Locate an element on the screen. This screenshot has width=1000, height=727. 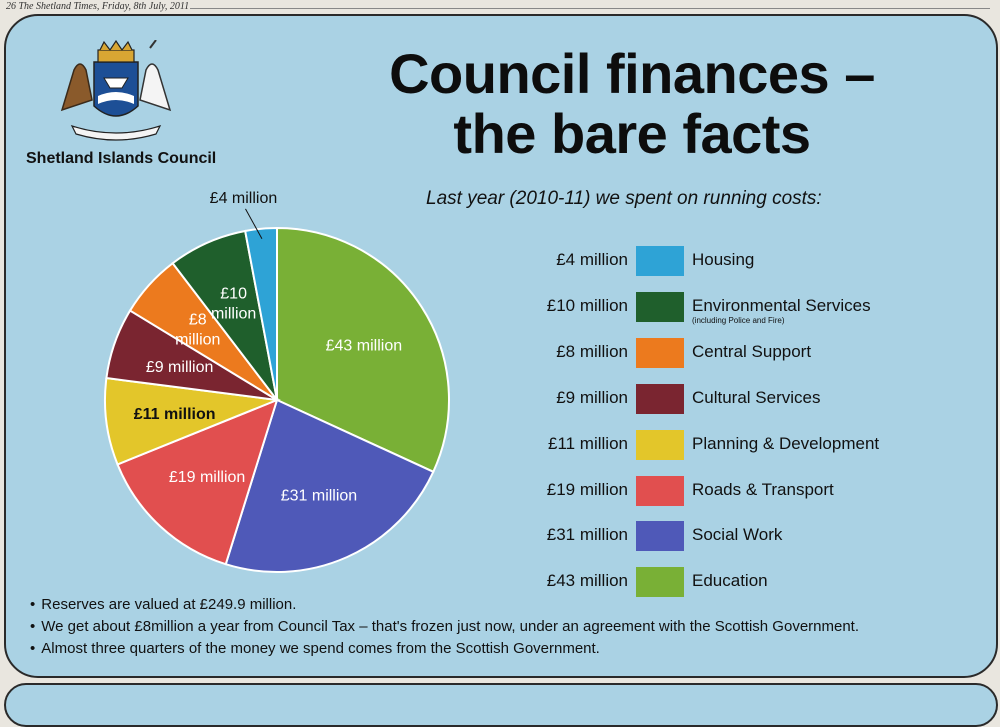
legend-amount: £43 million is located at coordinates (587, 580).